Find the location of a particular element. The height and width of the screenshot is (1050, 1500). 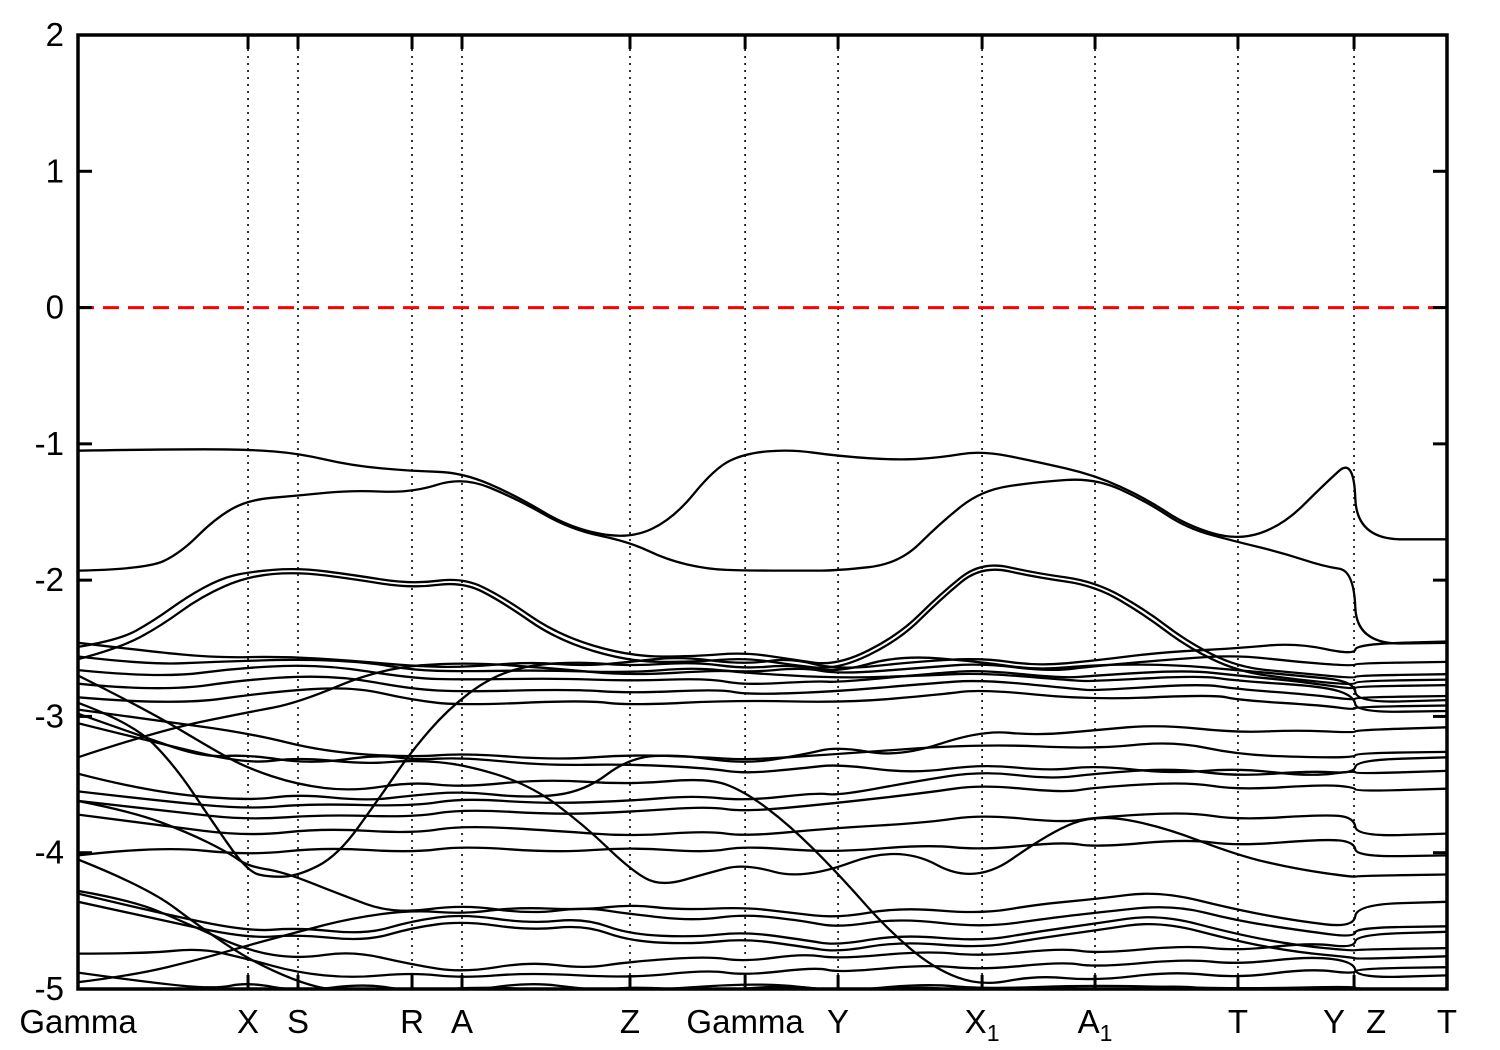

y-tick-label: 0 is located at coordinates (55, 307).